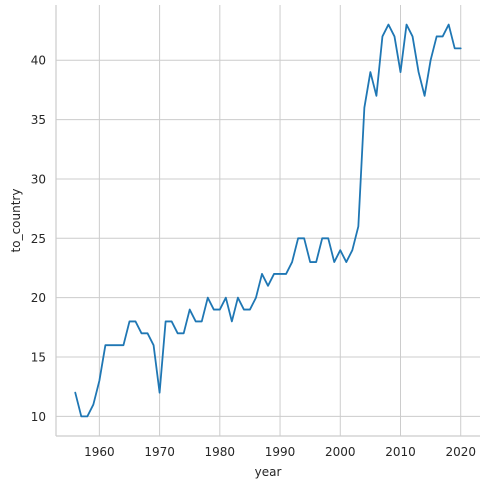 This screenshot has height=489, width=490. What do you see at coordinates (268, 472) in the screenshot?
I see `x-axis-label: year` at bounding box center [268, 472].